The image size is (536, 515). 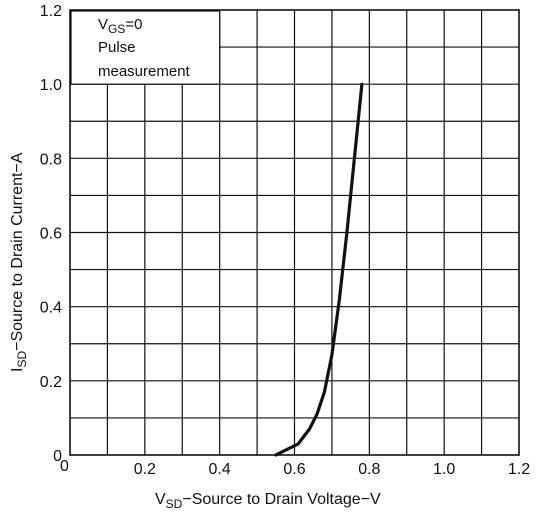 I want to click on y-tick-label: 1.2, so click(x=51, y=11).